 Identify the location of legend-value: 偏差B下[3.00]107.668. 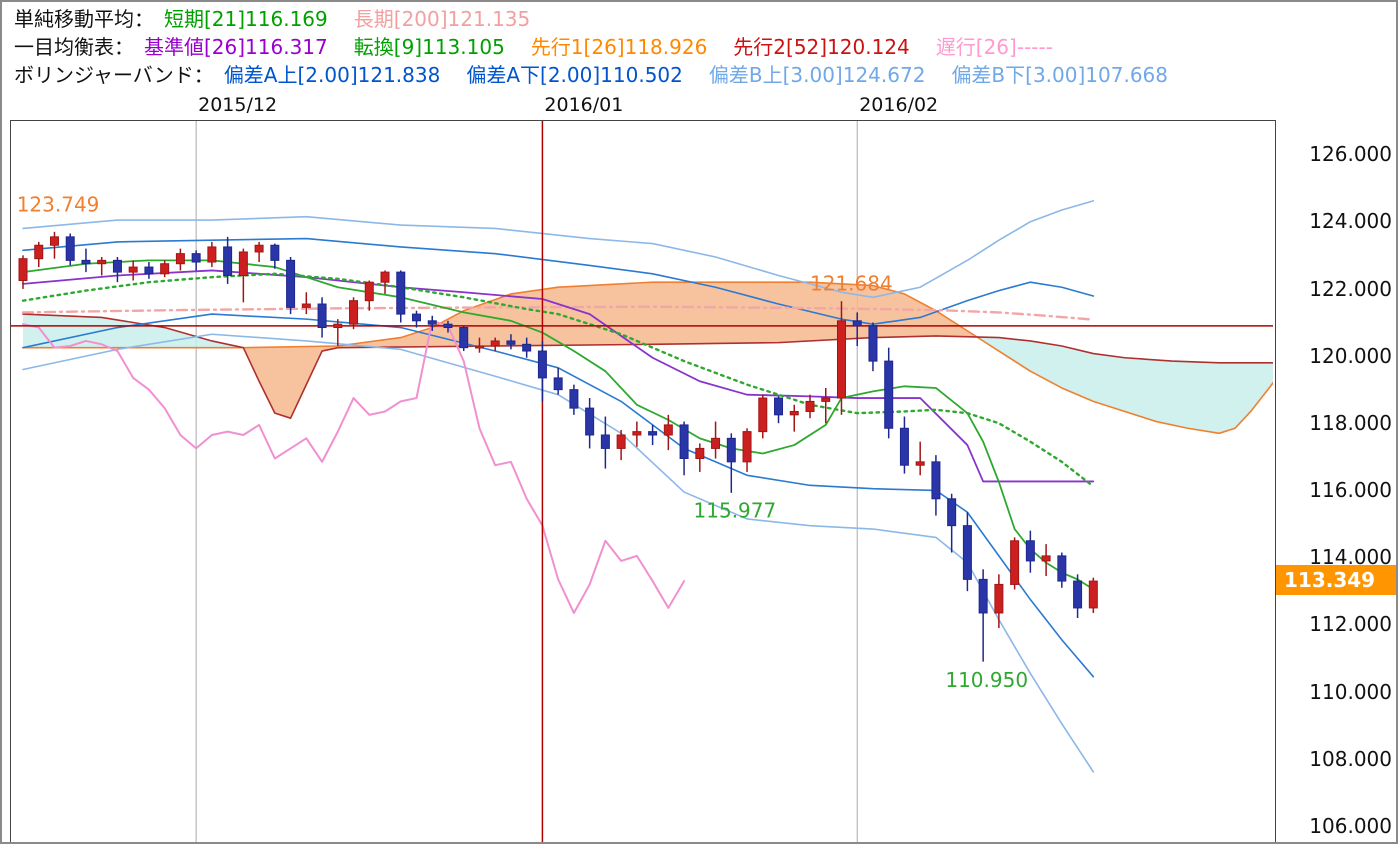
(1059, 75).